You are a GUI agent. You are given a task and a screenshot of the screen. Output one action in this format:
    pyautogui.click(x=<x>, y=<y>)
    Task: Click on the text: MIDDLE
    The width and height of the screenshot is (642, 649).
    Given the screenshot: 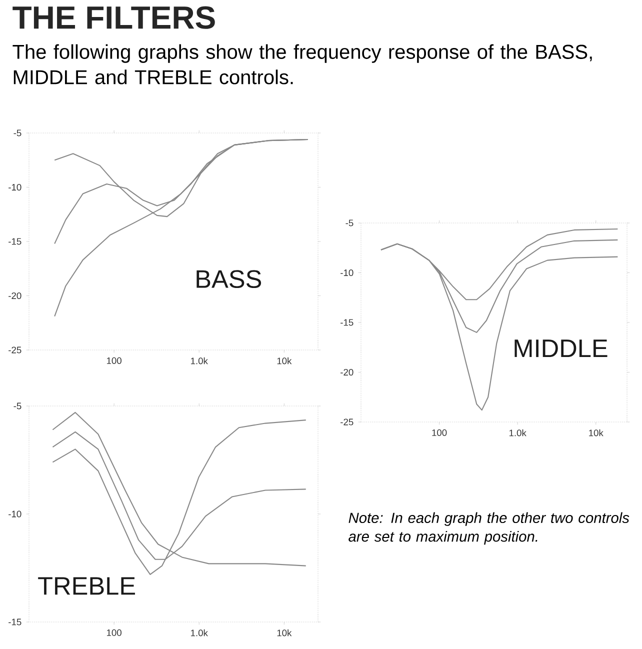 What is the action you would take?
    pyautogui.click(x=561, y=349)
    